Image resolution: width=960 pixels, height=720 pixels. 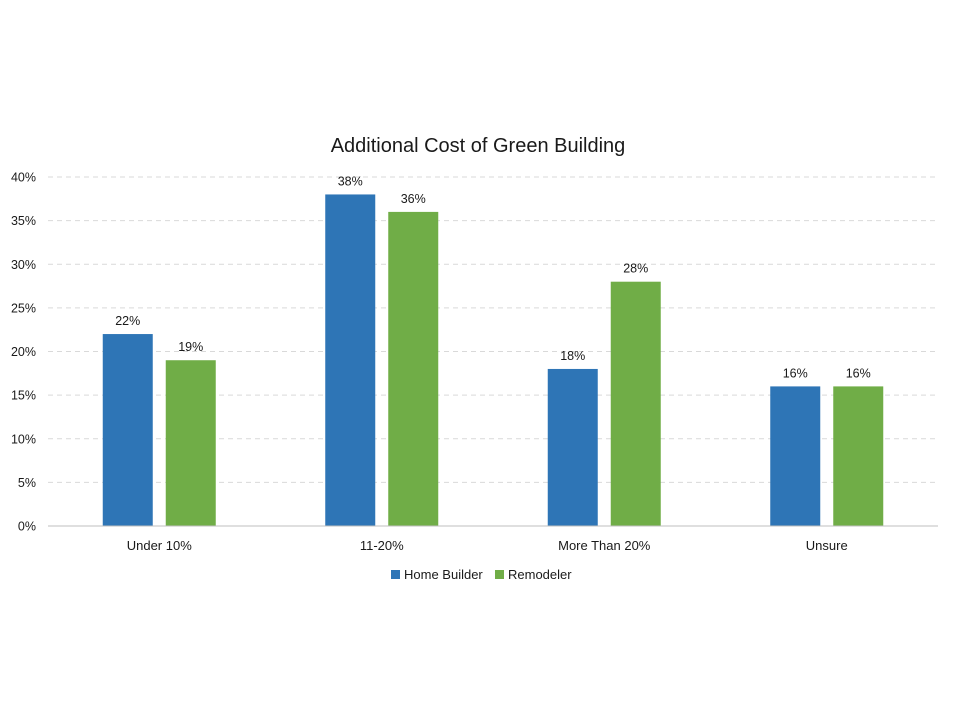 I want to click on y-tick-label: 25%, so click(x=23, y=308).